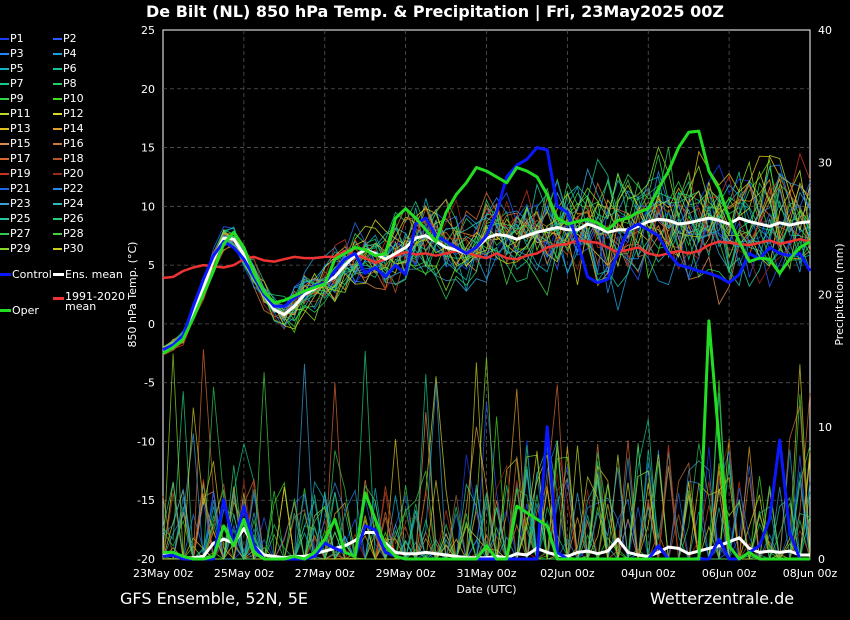 This screenshot has height=620, width=850. Describe the element at coordinates (20, 113) in the screenshot. I see `legend-label: P11` at that location.